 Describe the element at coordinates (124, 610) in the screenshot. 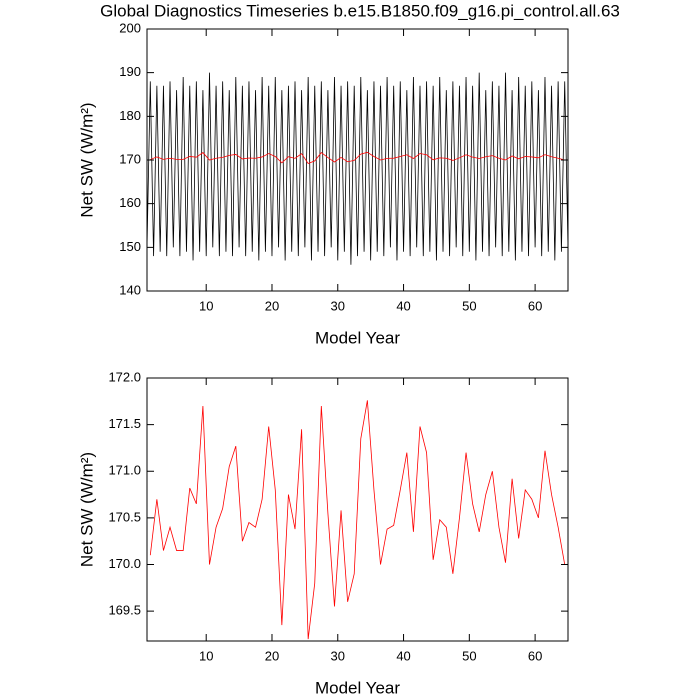

I see `y-tick-label: 169.5` at that location.